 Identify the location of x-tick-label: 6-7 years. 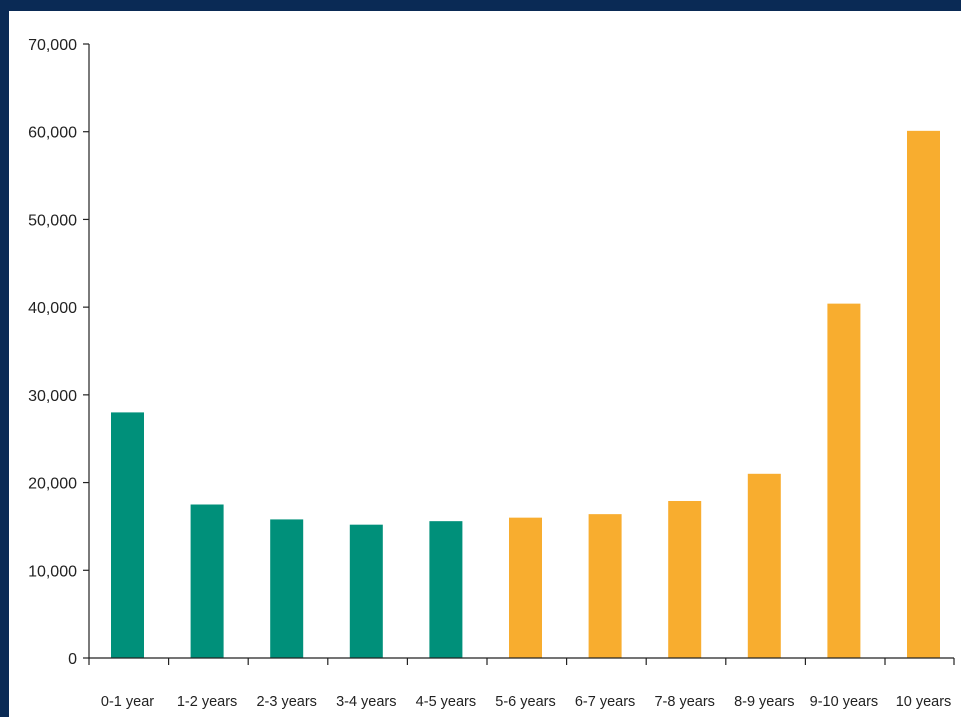
(605, 702).